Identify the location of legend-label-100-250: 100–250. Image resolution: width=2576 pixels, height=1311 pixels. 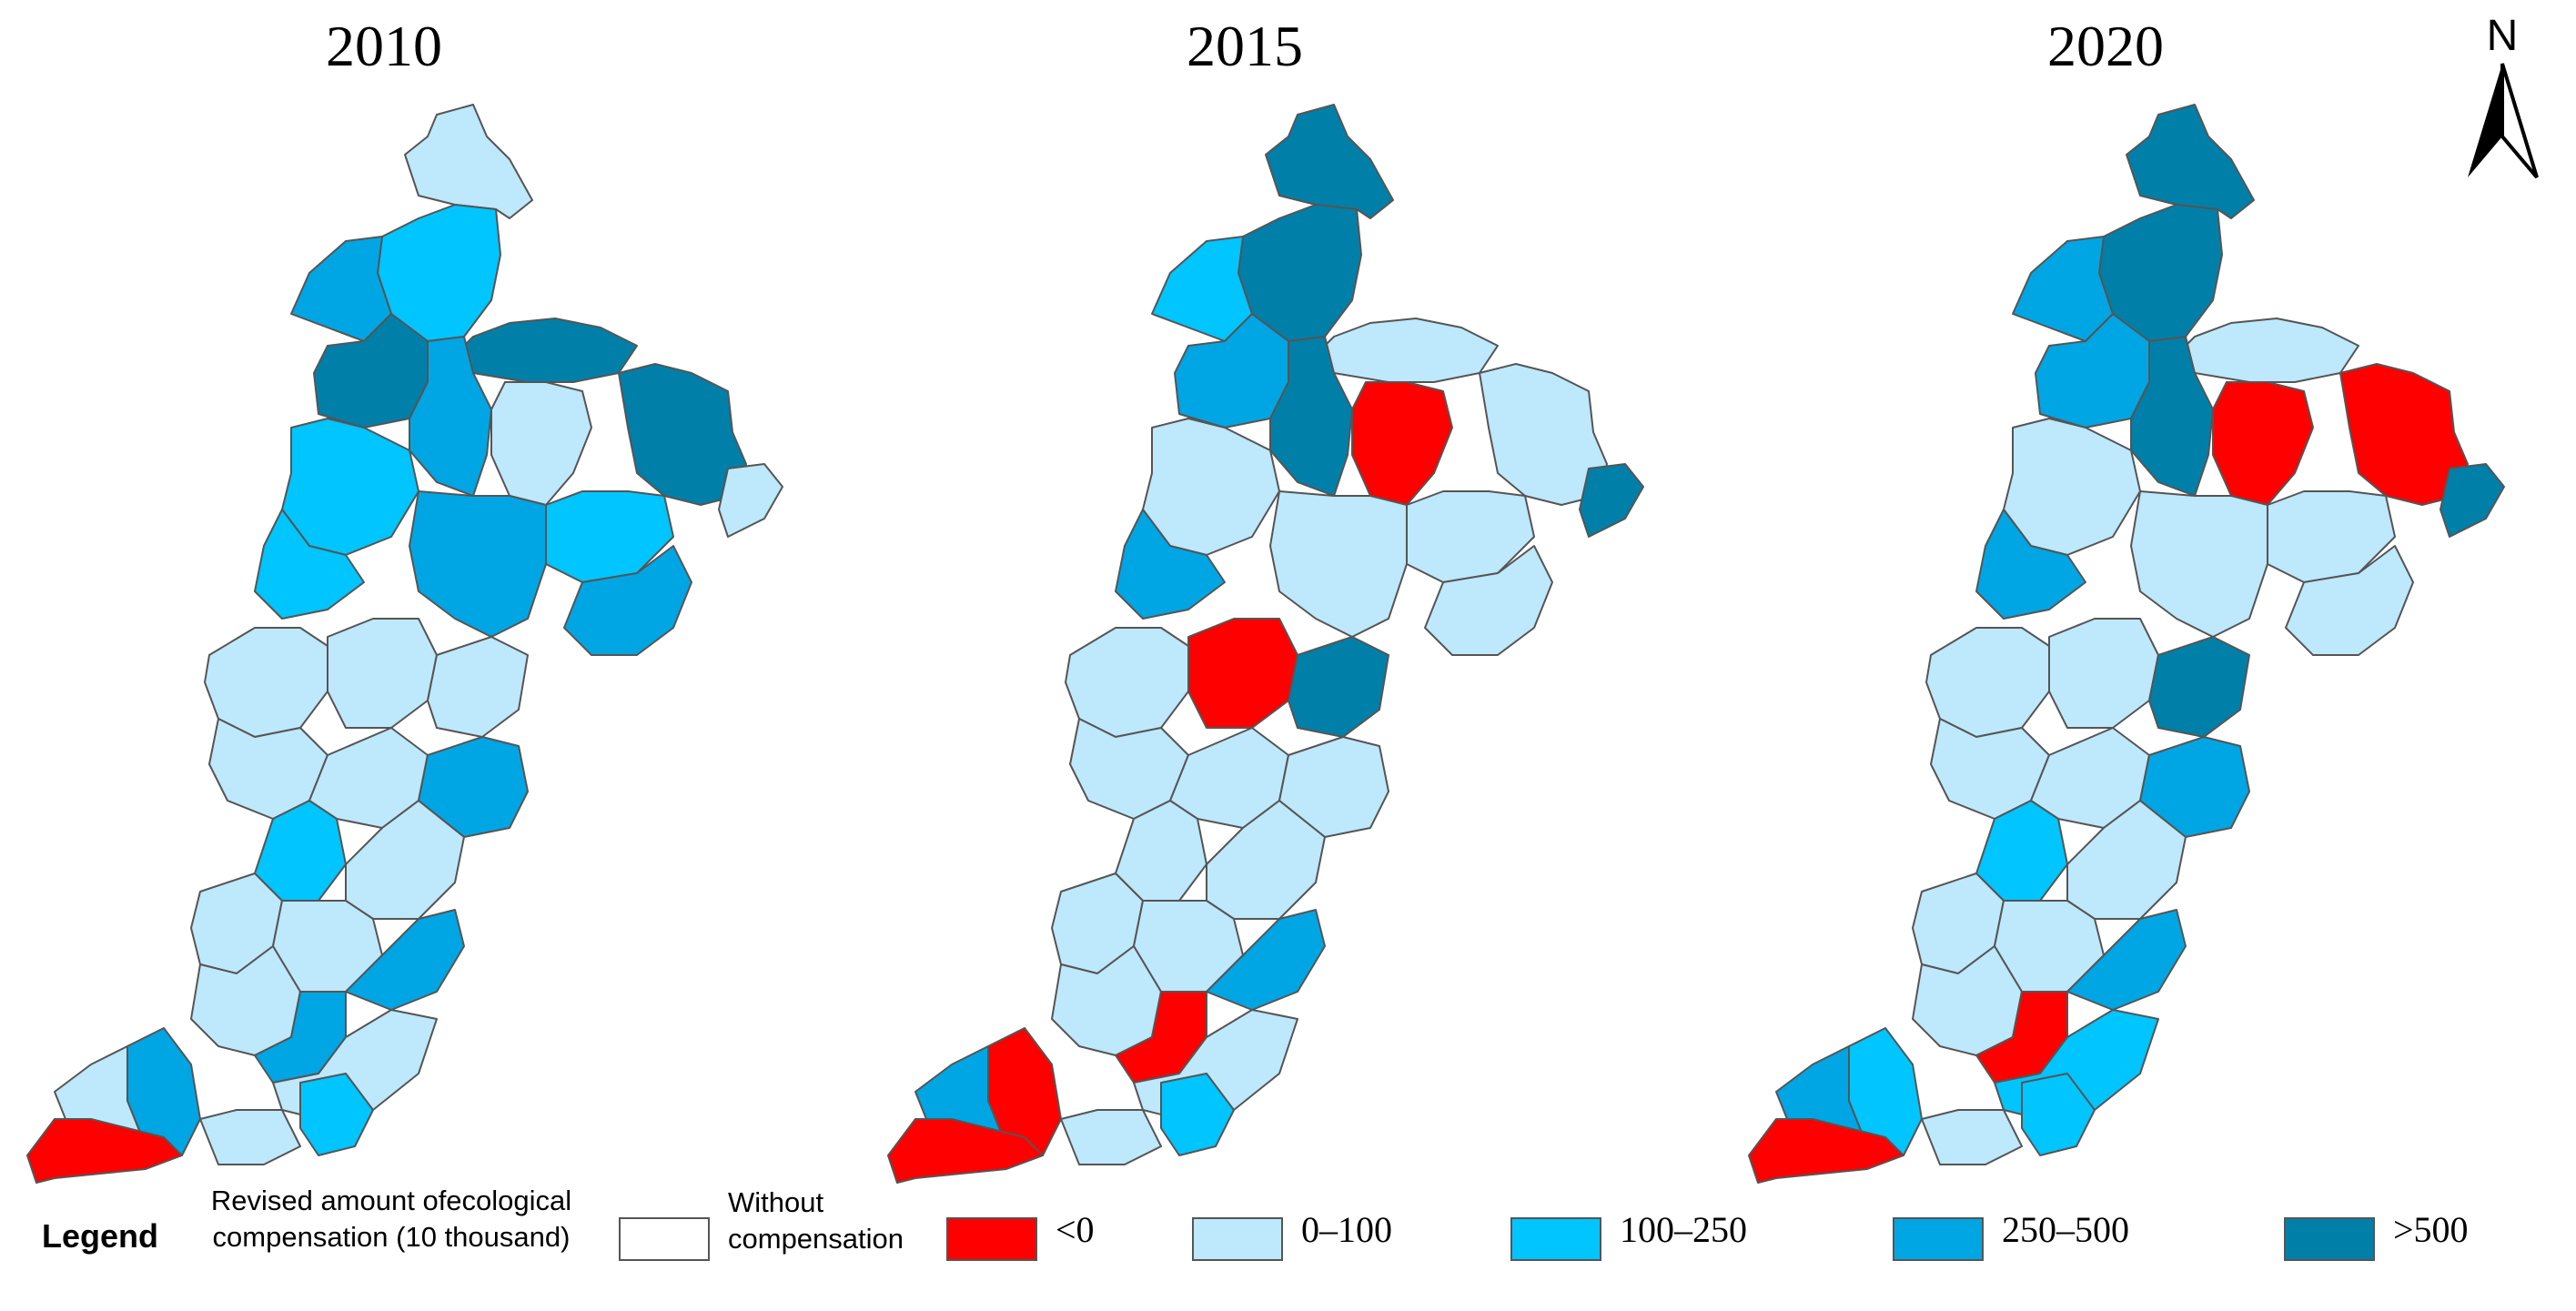
(1683, 1229).